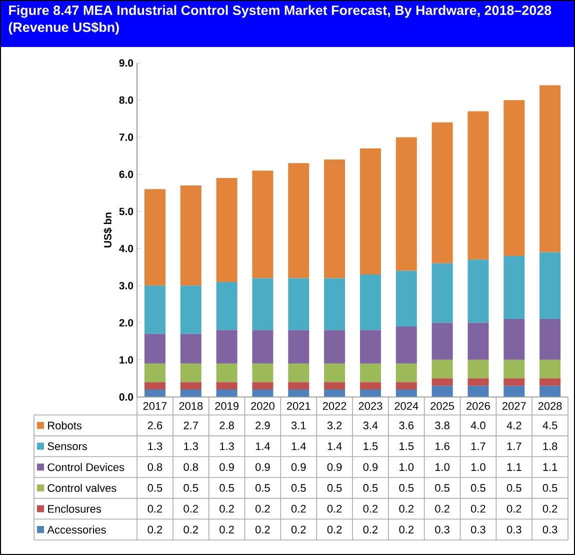 The image size is (575, 555). Describe the element at coordinates (226, 406) in the screenshot. I see `x-tick-label: 2019` at that location.